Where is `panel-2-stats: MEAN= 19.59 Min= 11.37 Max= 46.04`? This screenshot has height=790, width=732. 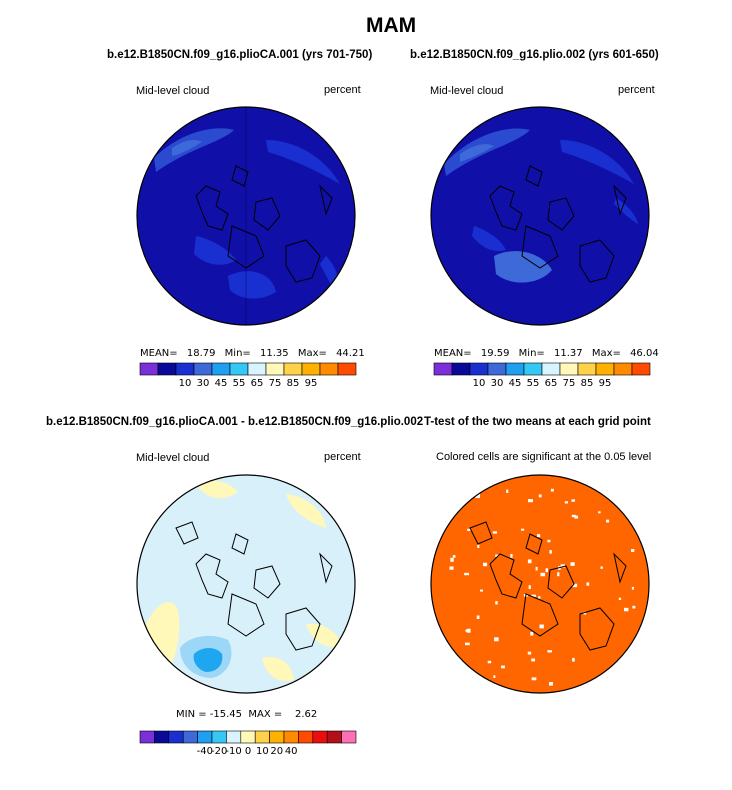 panel-2-stats: MEAN= 19.59 Min= 11.37 Max= 46.04 is located at coordinates (546, 353).